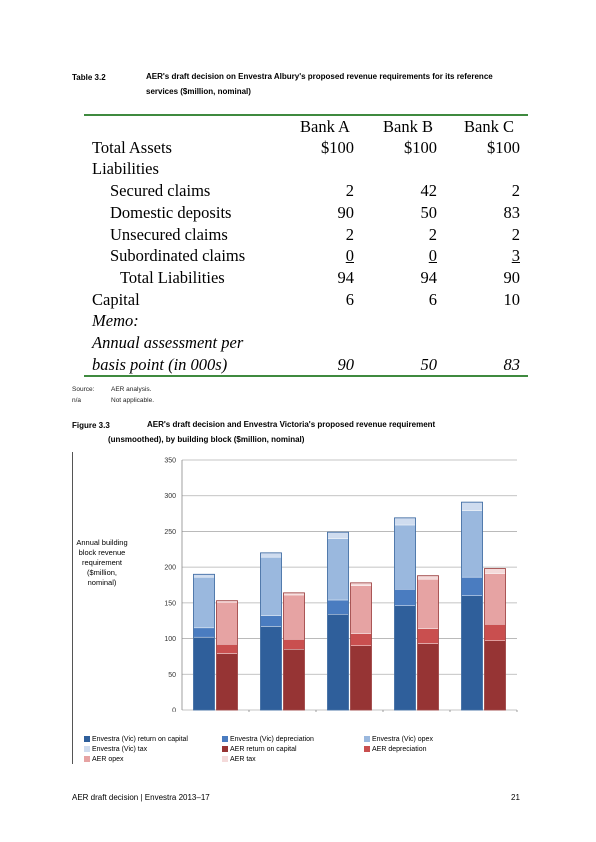  What do you see at coordinates (429, 190) in the screenshot?
I see `cell: 42` at bounding box center [429, 190].